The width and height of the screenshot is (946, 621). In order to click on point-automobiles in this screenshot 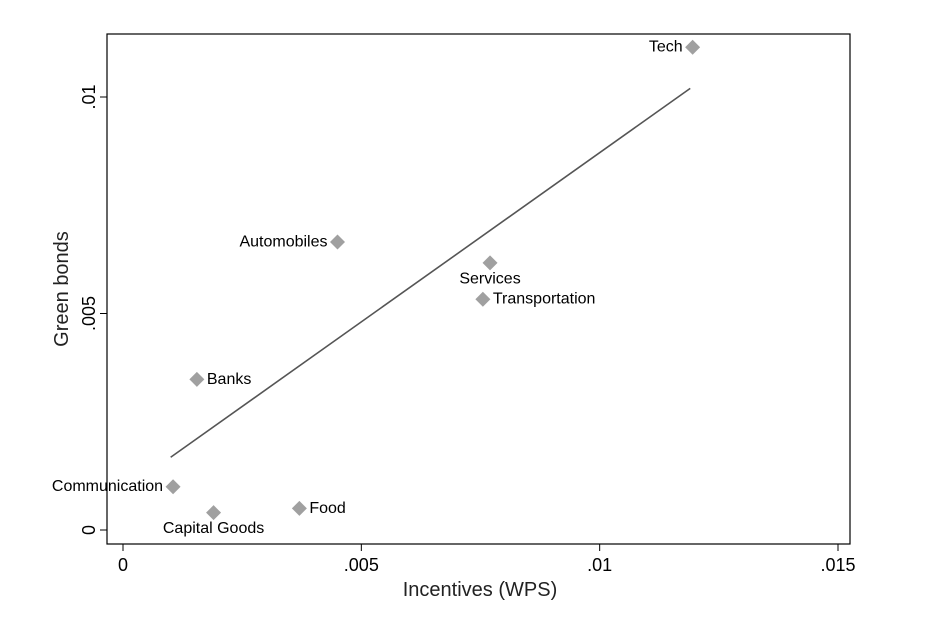, I will do `click(337, 242)`.